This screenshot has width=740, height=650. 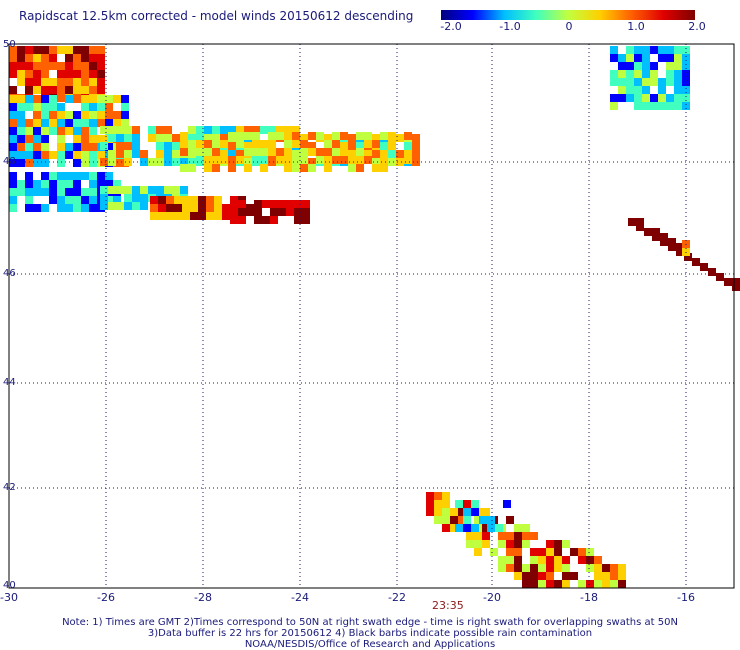 I want to click on lat-tick-label: 44, so click(x=9, y=382).